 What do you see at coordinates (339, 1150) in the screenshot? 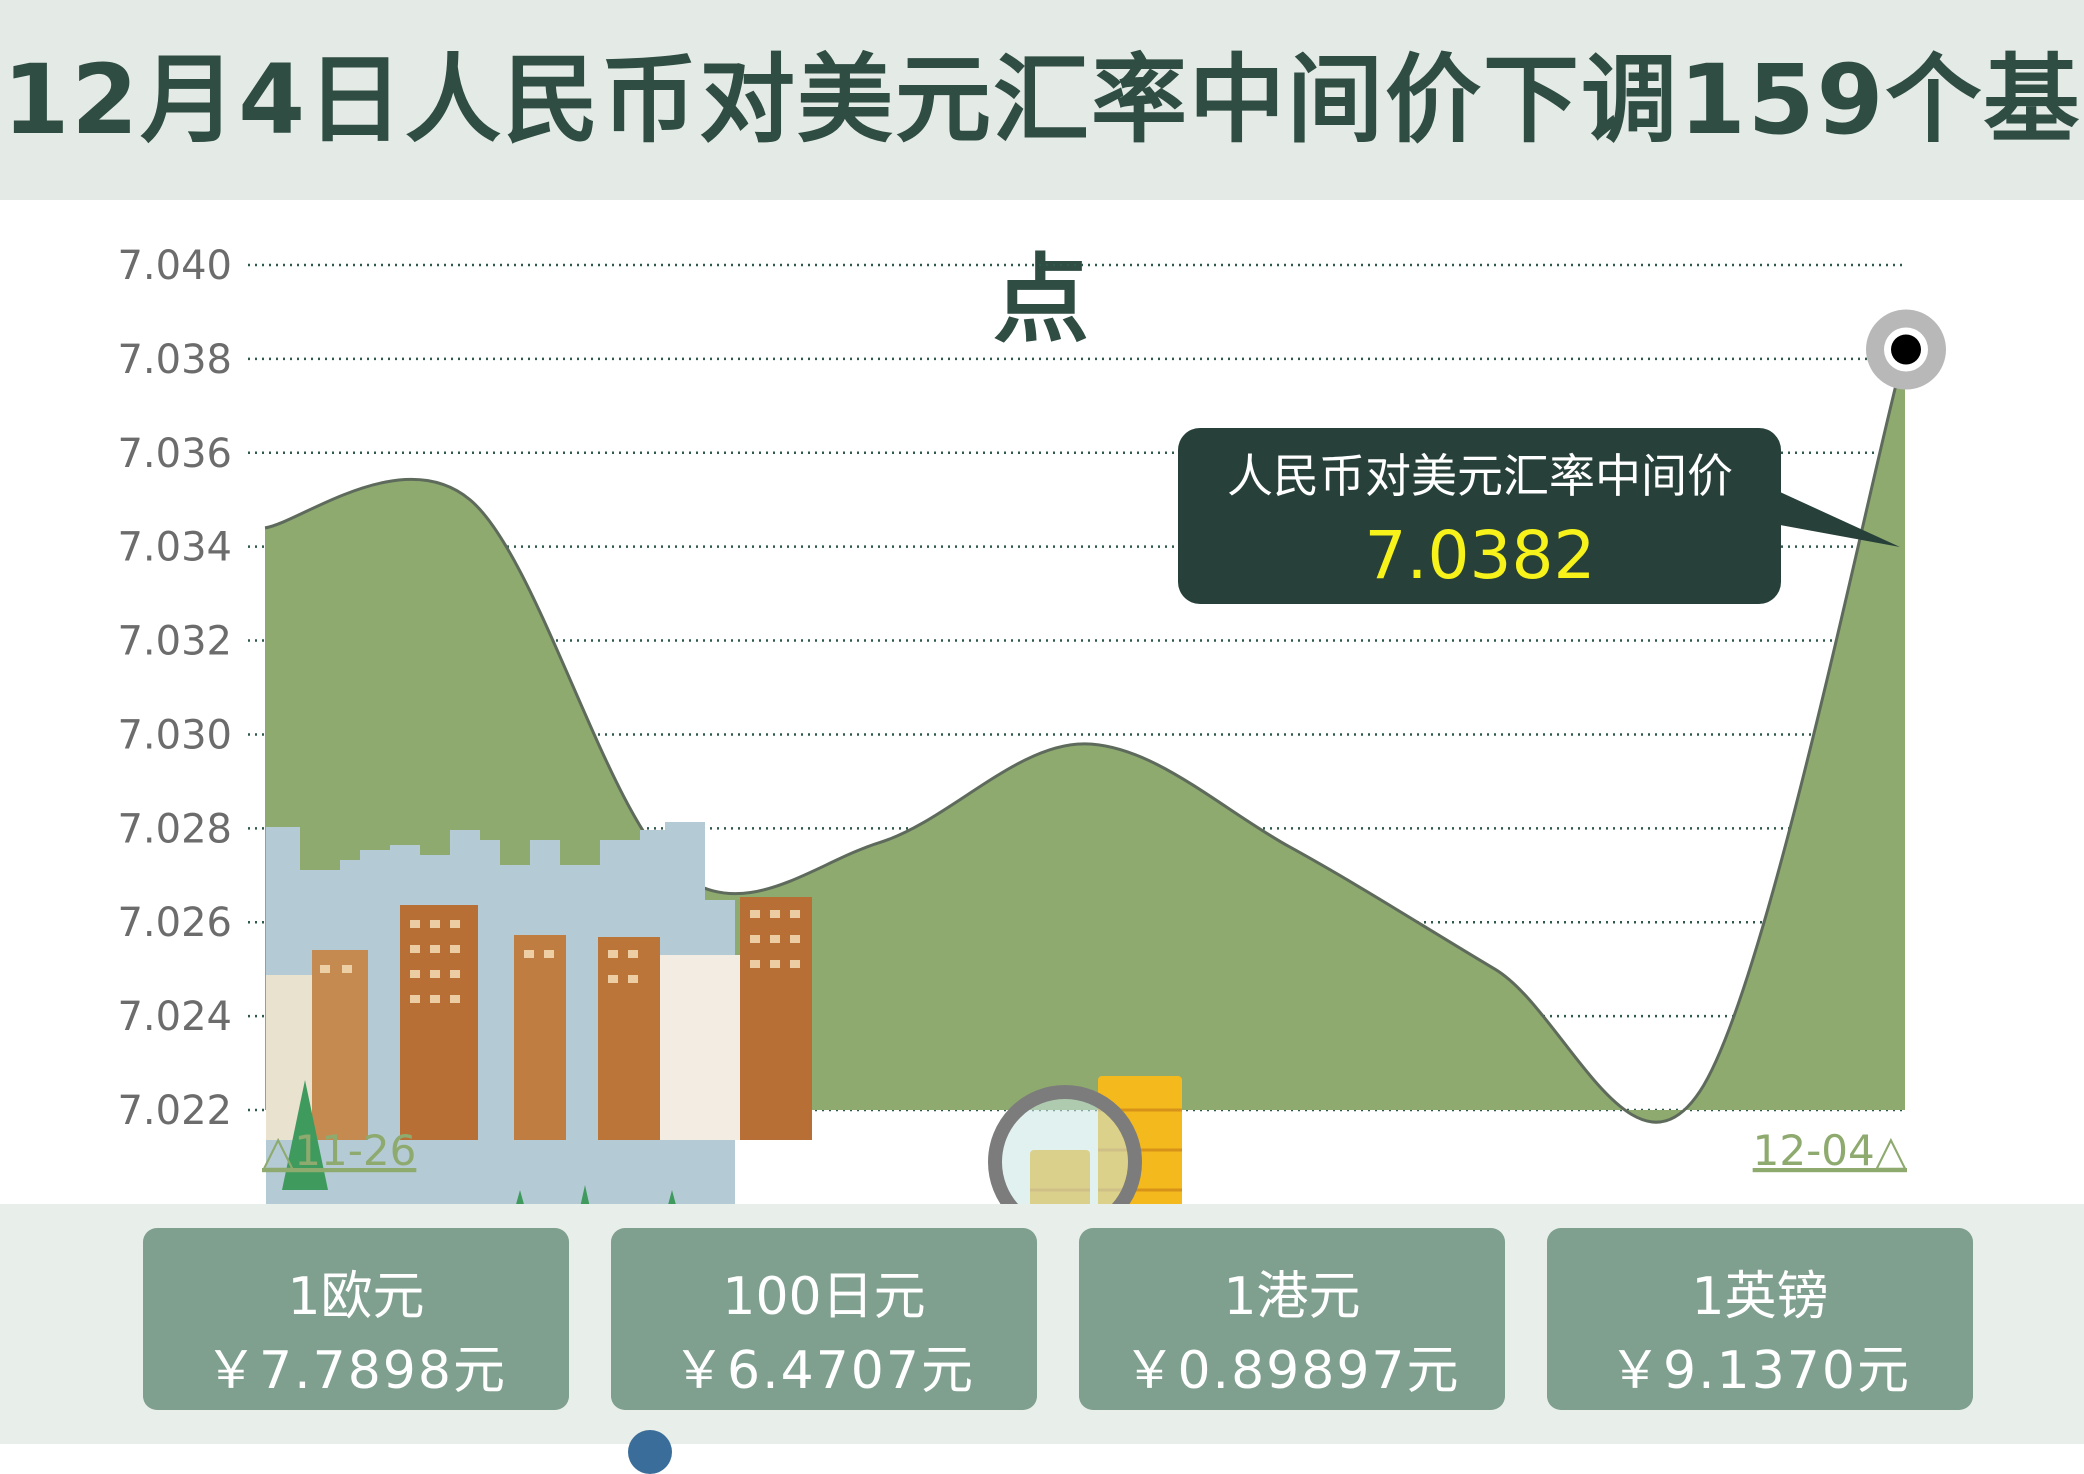
I see `x-start-label: △11-26` at bounding box center [339, 1150].